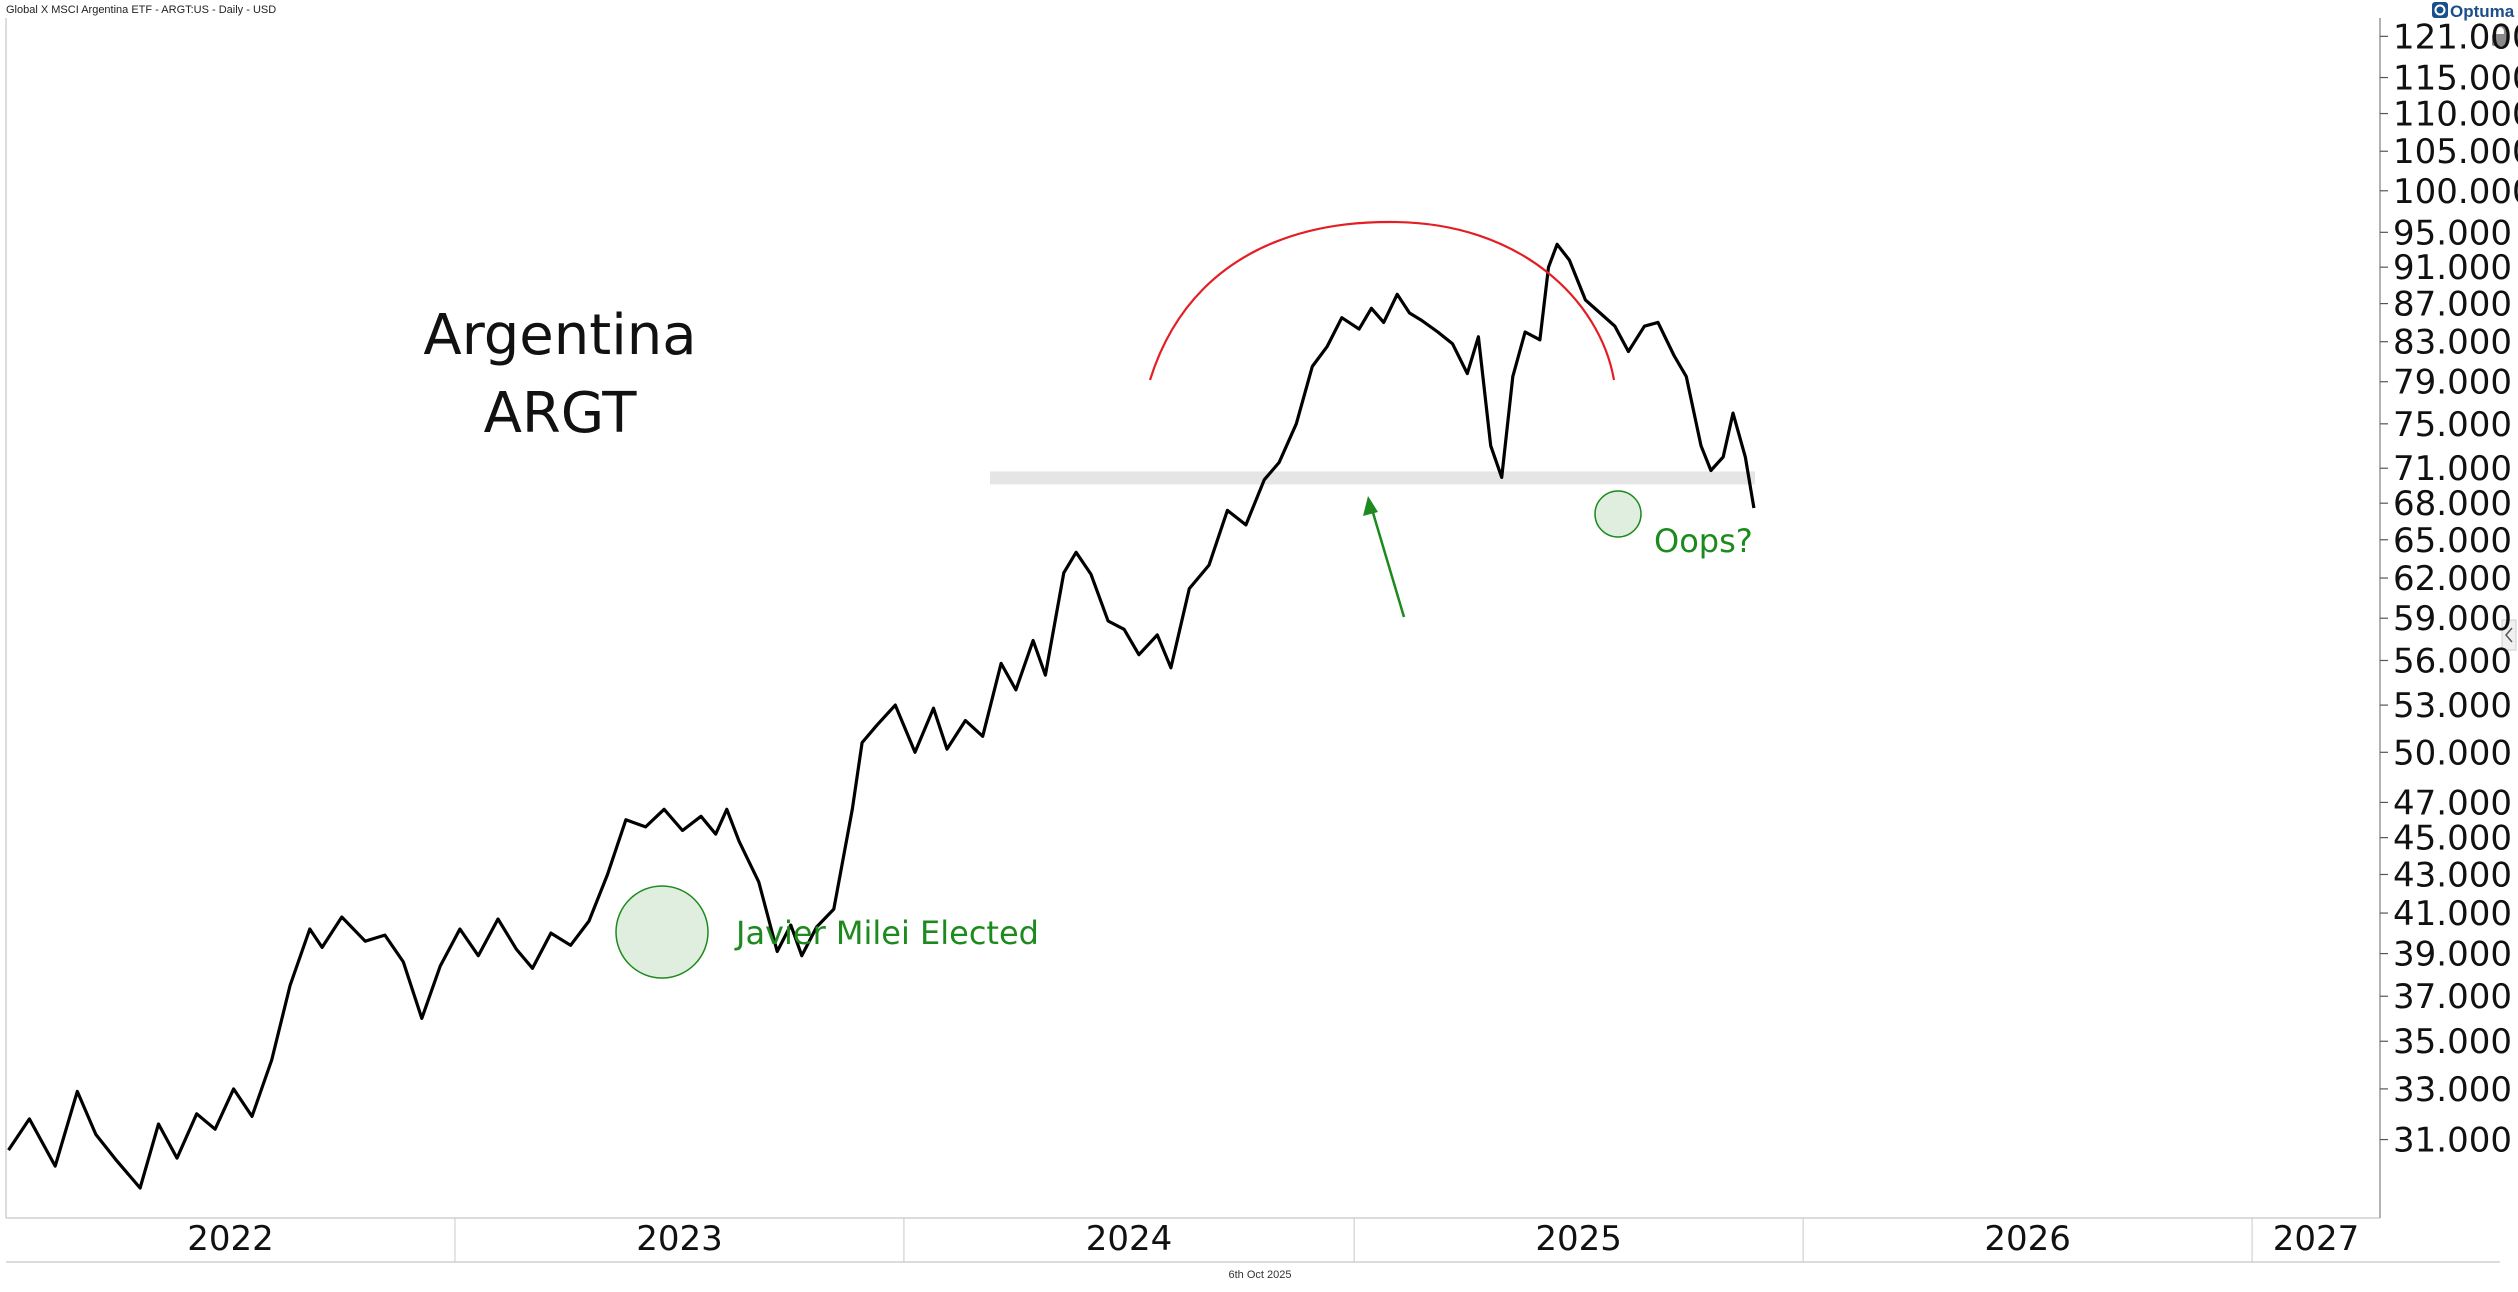 This screenshot has width=2518, height=1292. What do you see at coordinates (1703, 541) in the screenshot?
I see `breakdown-annotation: Oops?` at bounding box center [1703, 541].